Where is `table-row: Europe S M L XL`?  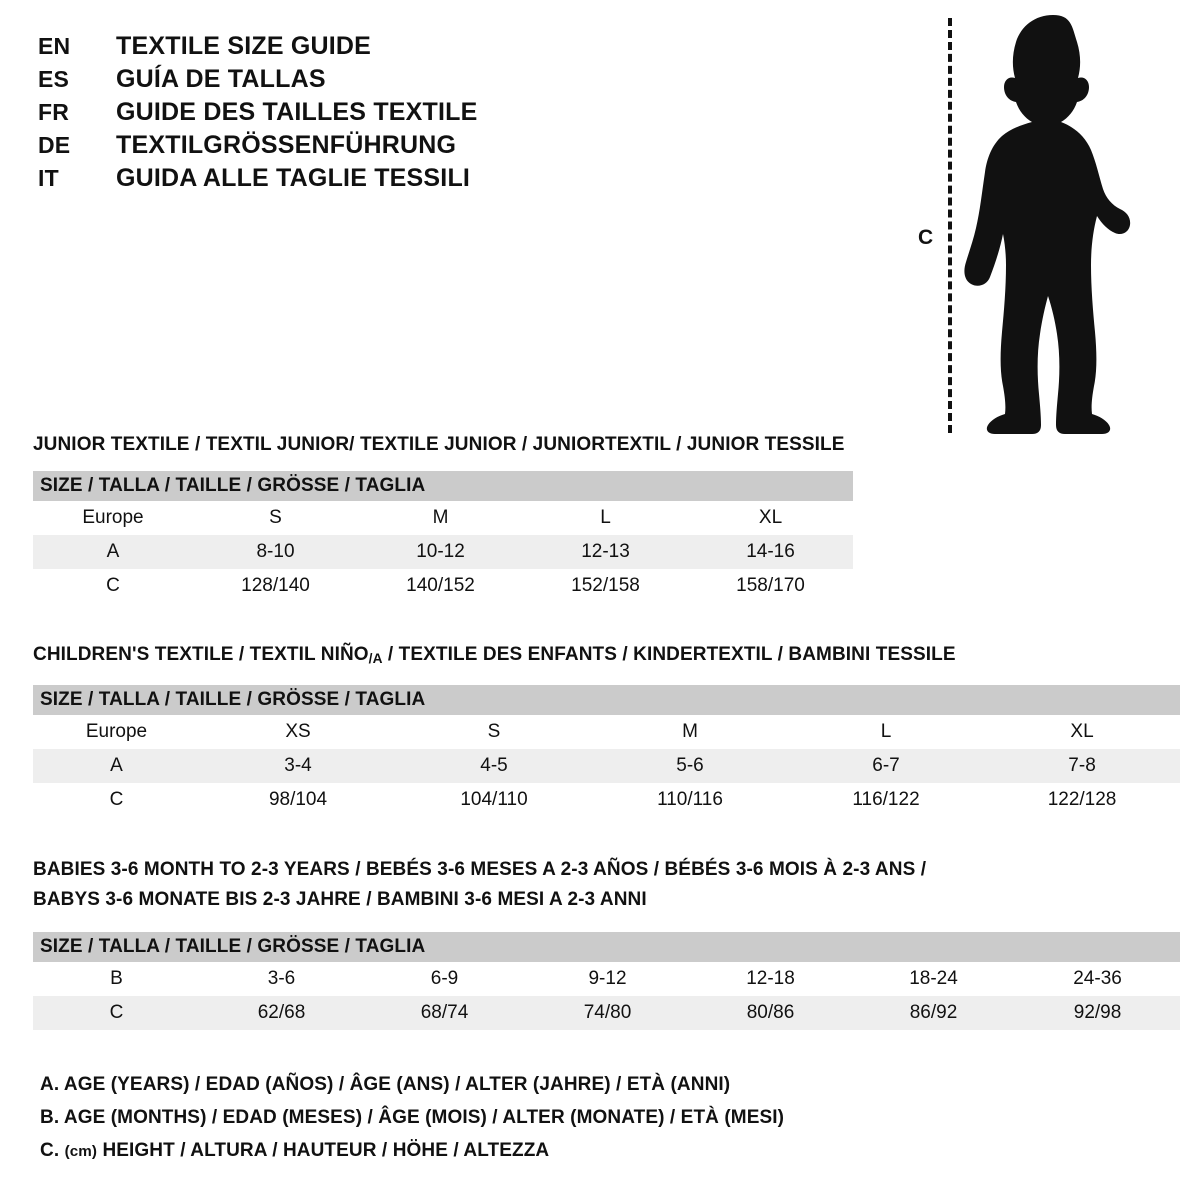
table-row: Europe S M L XL is located at coordinates (443, 518).